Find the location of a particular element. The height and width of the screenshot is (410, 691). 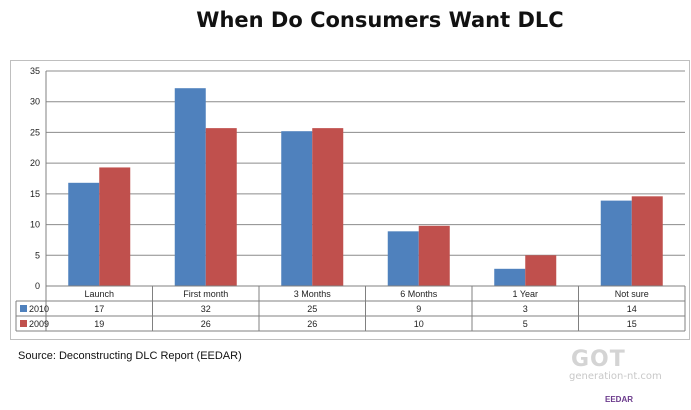

table-value: 14 is located at coordinates (632, 309).